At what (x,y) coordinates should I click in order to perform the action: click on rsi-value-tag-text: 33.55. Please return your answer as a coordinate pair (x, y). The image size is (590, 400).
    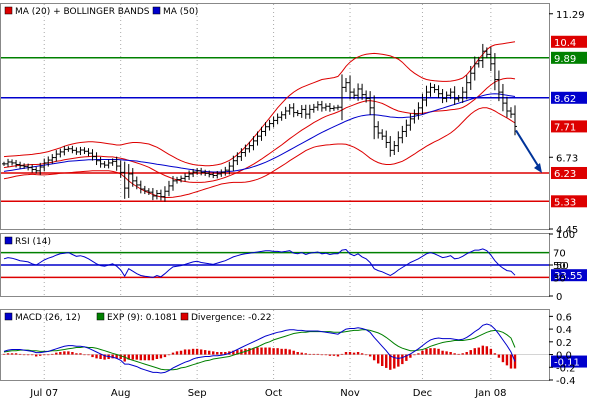
    Looking at the image, I should click on (568, 276).